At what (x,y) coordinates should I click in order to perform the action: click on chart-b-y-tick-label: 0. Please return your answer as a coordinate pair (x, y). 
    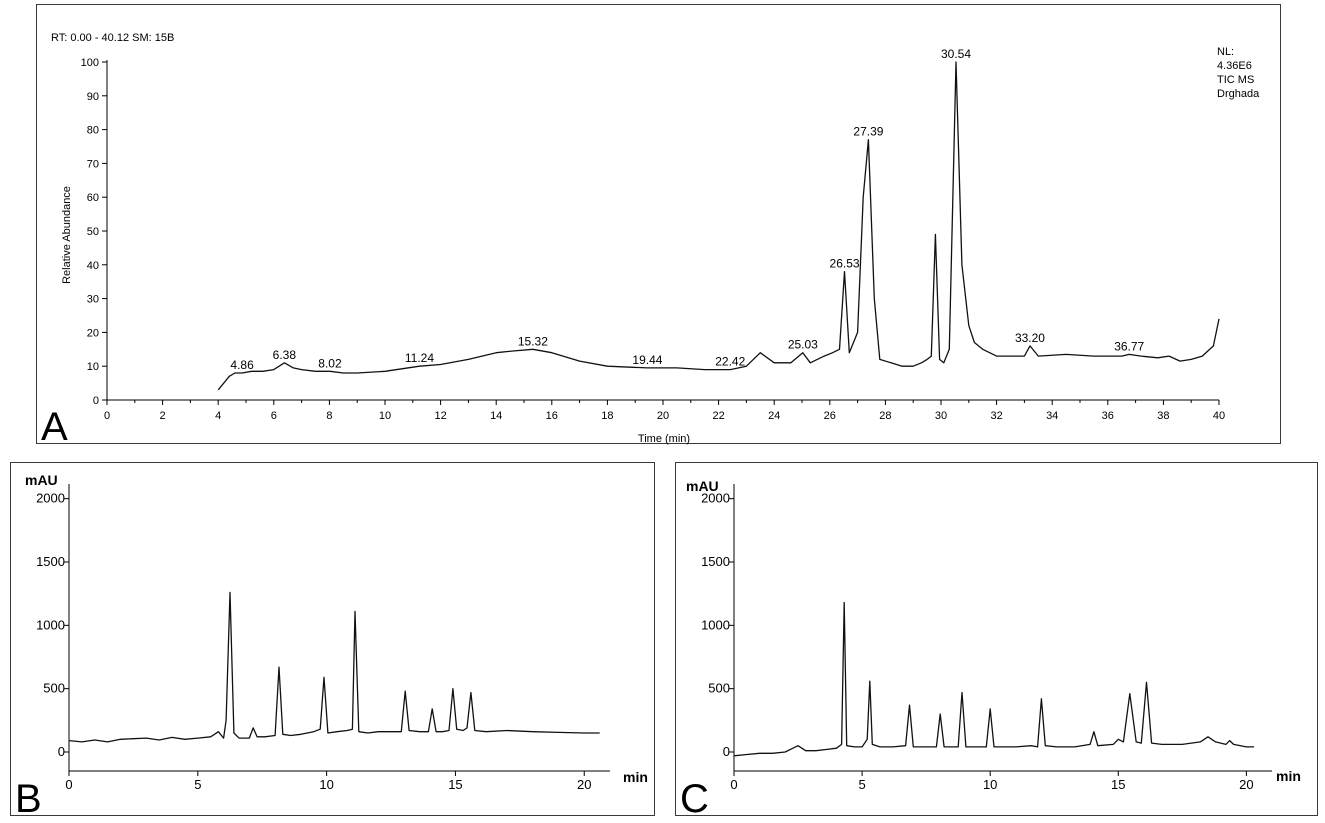
    Looking at the image, I should click on (61, 751).